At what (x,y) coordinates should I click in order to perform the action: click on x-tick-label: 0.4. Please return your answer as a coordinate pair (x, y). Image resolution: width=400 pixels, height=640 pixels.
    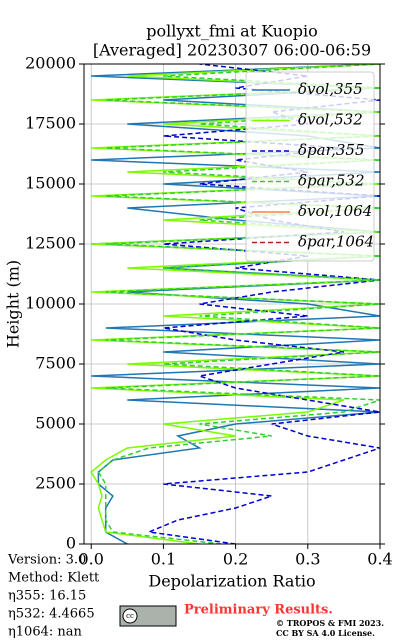
    Looking at the image, I should click on (379, 559).